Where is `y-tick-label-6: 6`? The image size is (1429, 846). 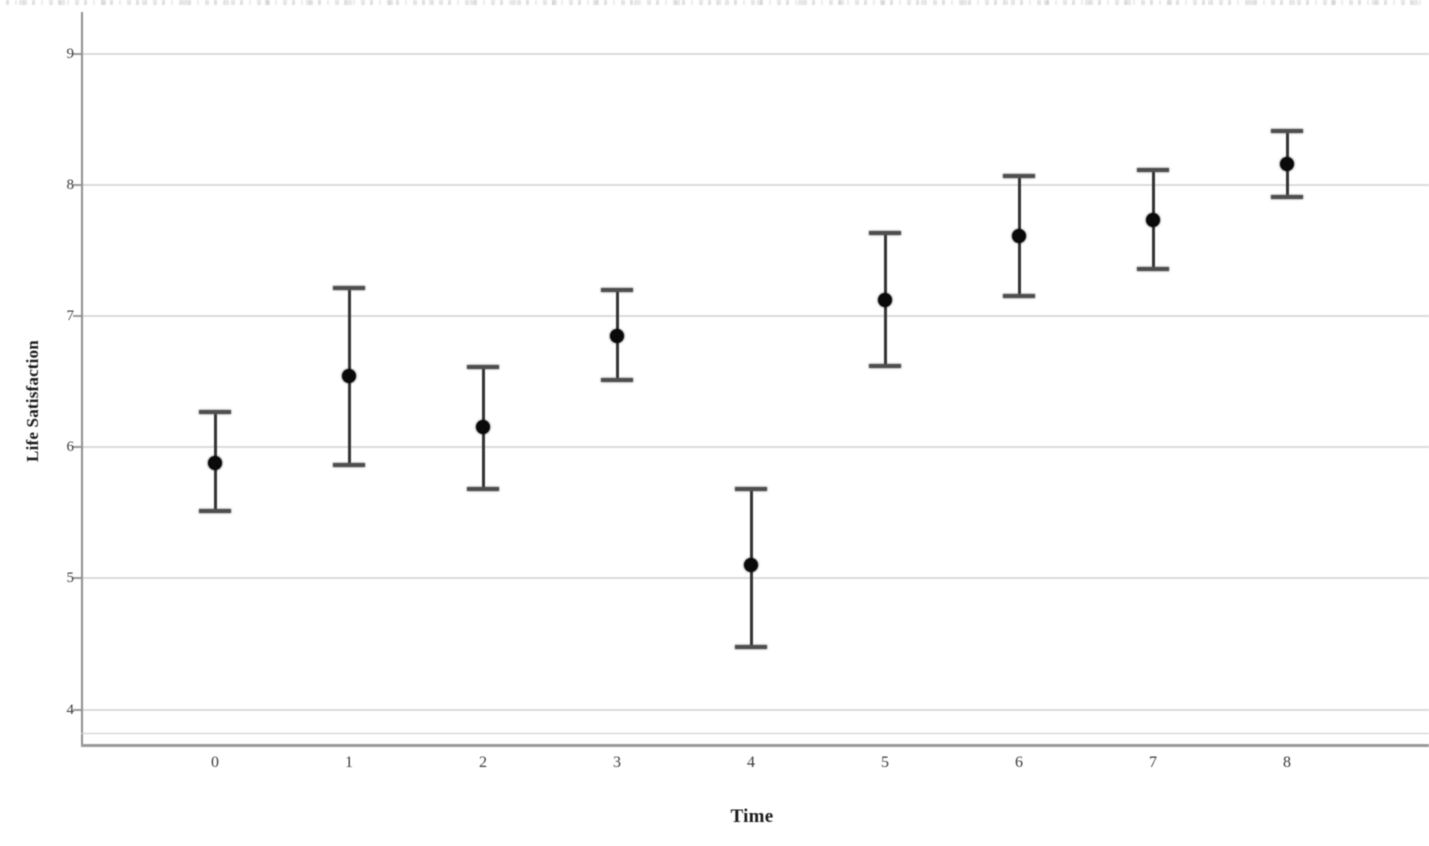
y-tick-label-6: 6 is located at coordinates (70, 447).